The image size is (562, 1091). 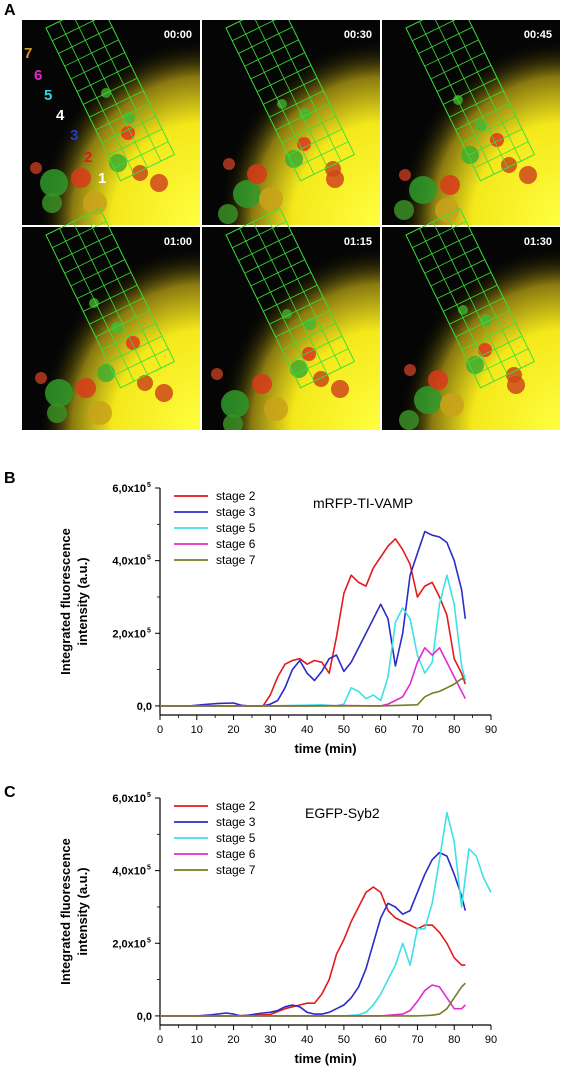 What do you see at coordinates (363, 503) in the screenshot?
I see `chart-title: mRFP-TI-VAMP` at bounding box center [363, 503].